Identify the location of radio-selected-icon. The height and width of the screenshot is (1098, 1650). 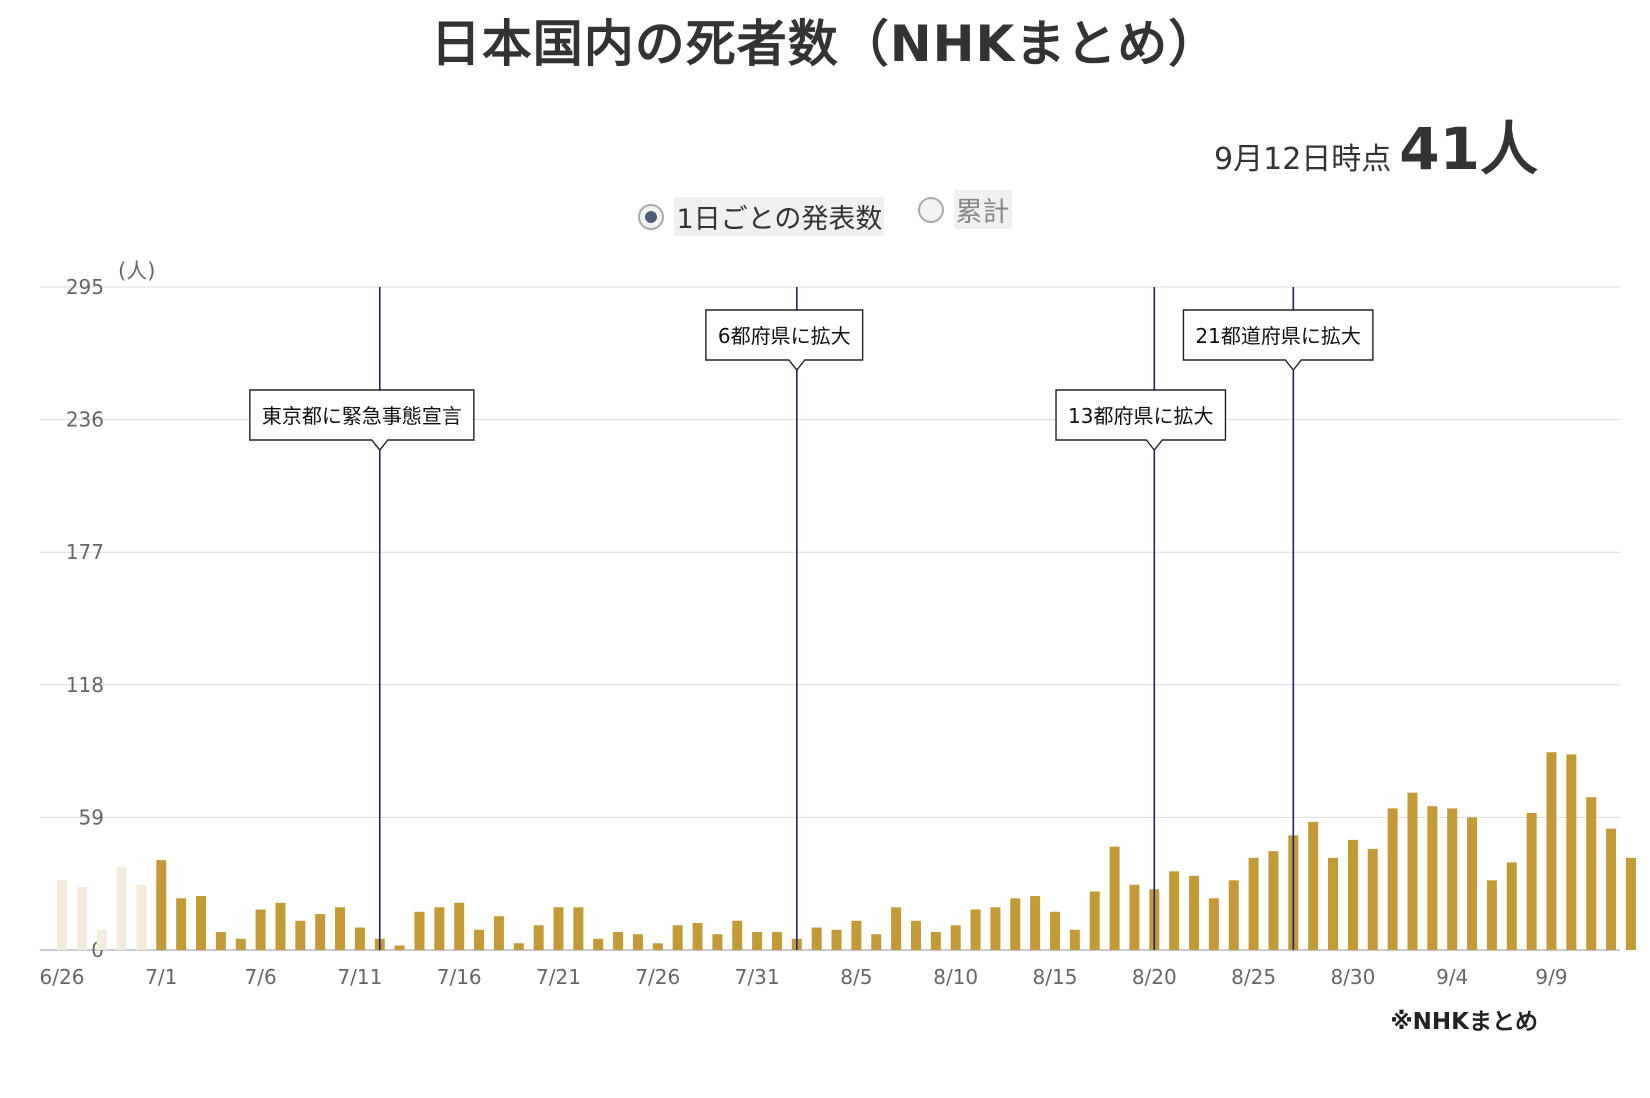
(651, 216).